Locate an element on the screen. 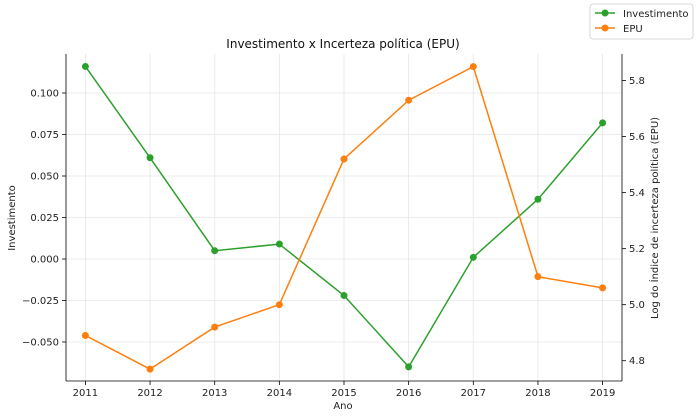  y-right-tick-label-3: 5.2 is located at coordinates (637, 249).